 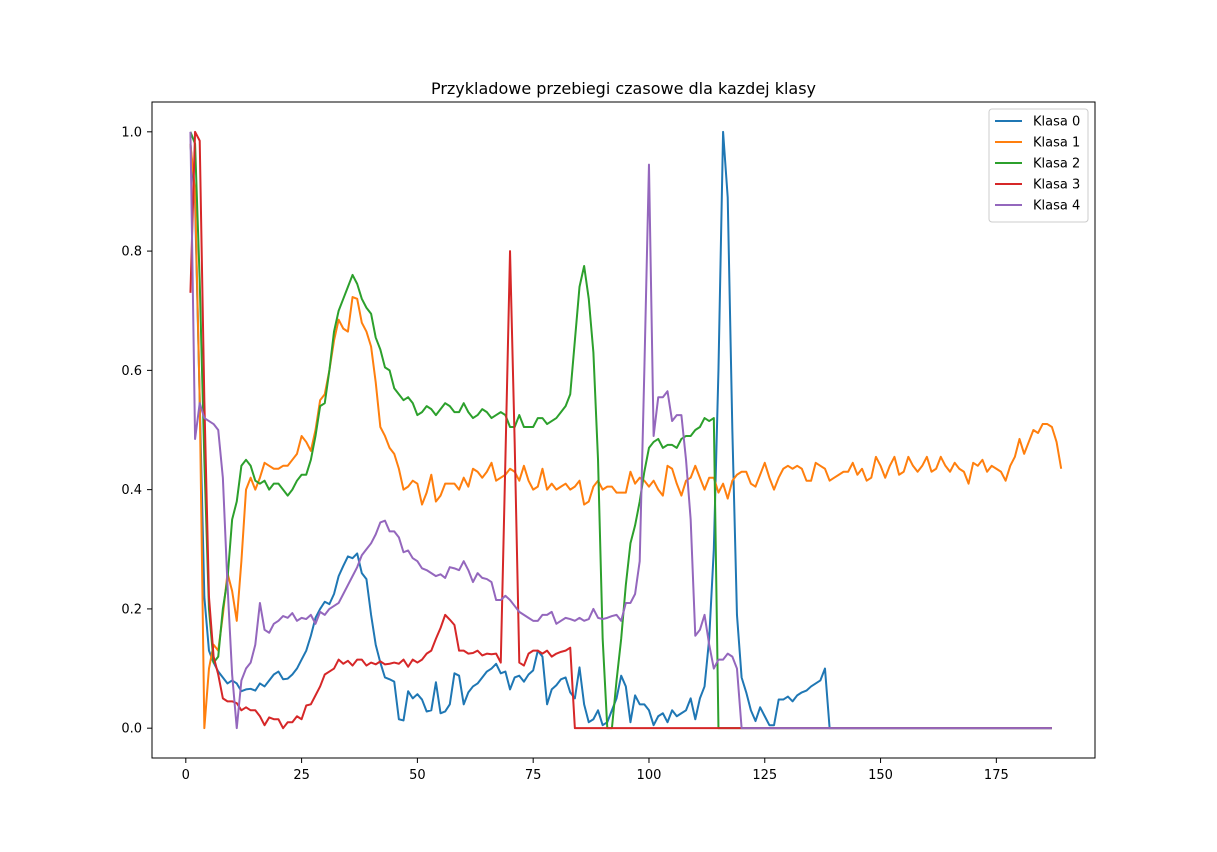 What do you see at coordinates (1056, 143) in the screenshot?
I see `legend-label: Klasa 1` at bounding box center [1056, 143].